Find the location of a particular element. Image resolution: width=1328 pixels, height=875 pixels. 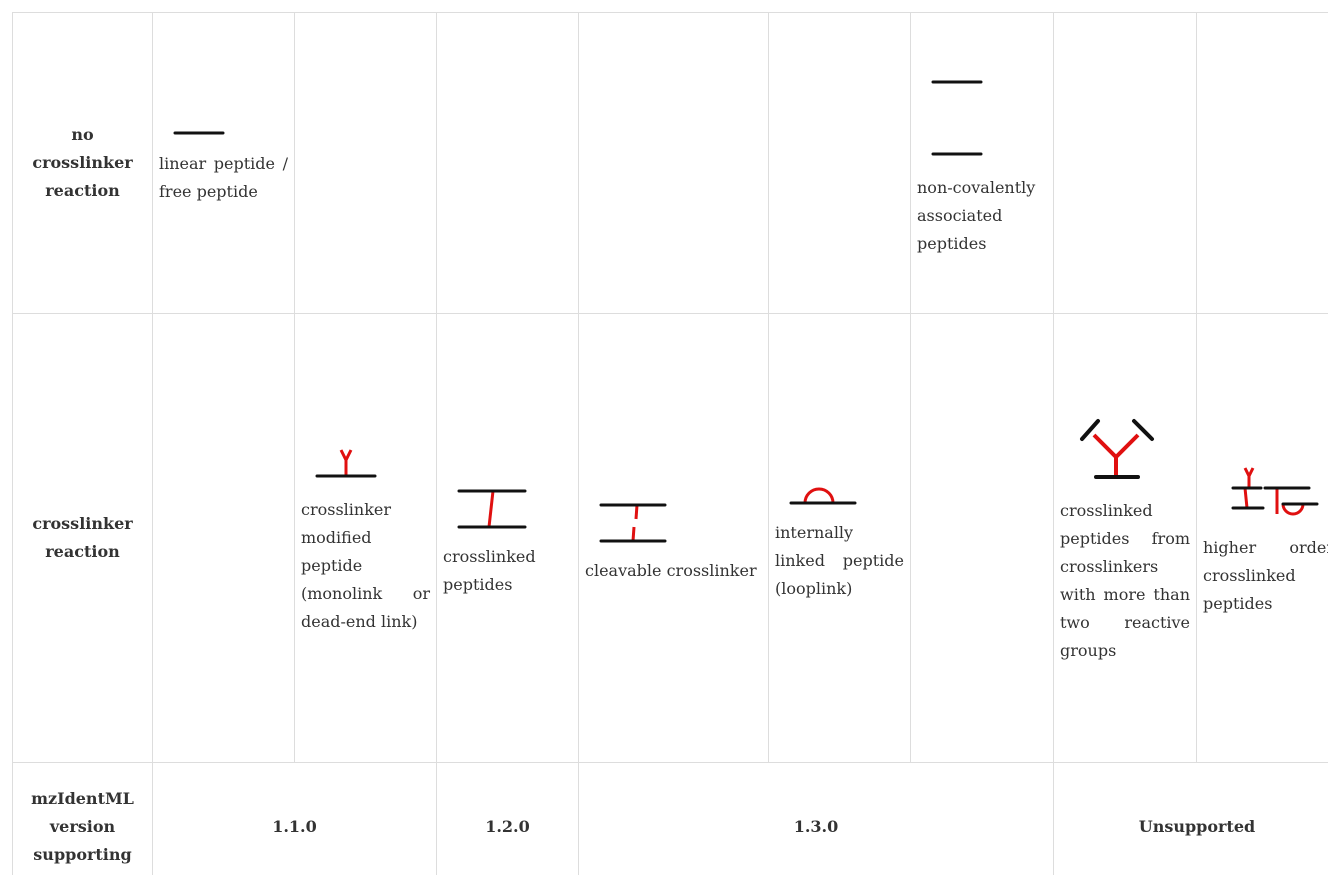

table-cell: cleavable crosslinker is located at coordinates (673, 537).